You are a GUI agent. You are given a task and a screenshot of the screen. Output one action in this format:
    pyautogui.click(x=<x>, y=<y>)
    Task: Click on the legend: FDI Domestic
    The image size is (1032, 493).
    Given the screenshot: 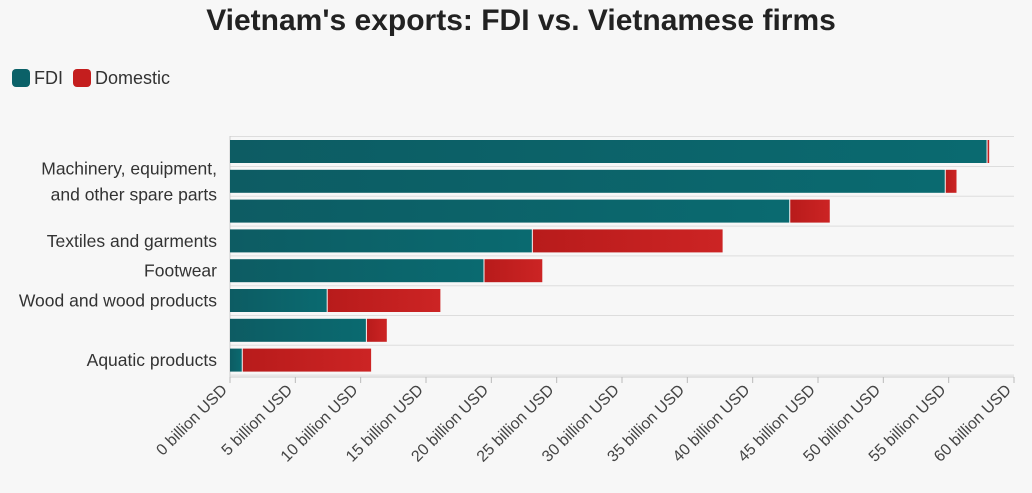 What is the action you would take?
    pyautogui.click(x=96, y=78)
    